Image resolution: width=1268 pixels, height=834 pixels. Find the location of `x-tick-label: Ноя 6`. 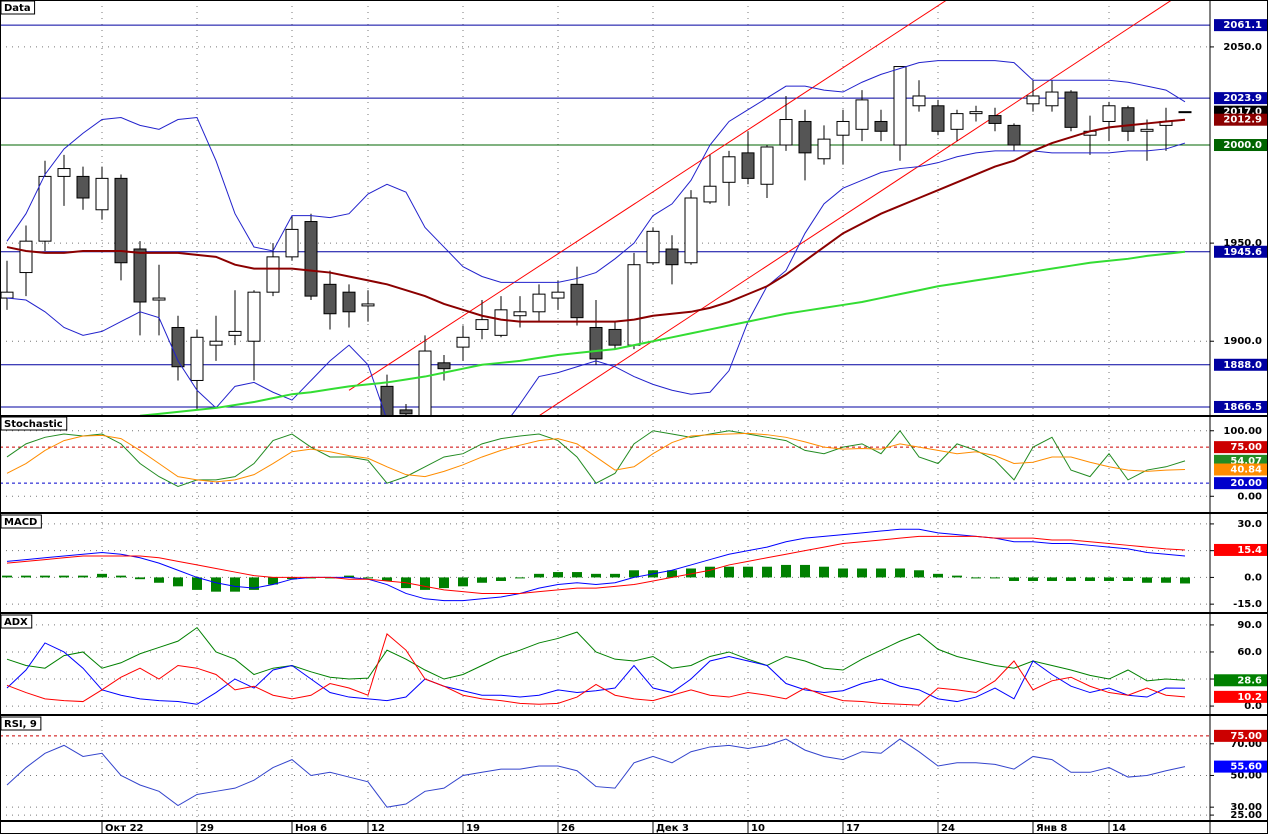

x-tick-label: Ноя 6 is located at coordinates (311, 828).